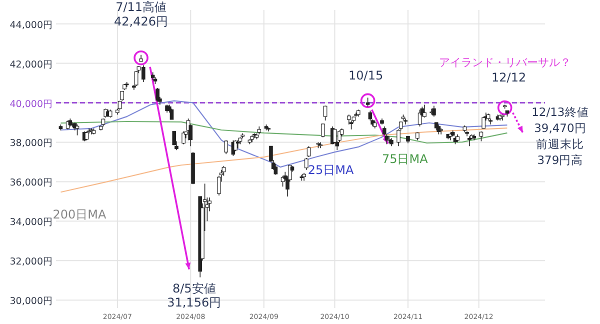  I want to click on annotation: 25日MA, so click(331, 170).